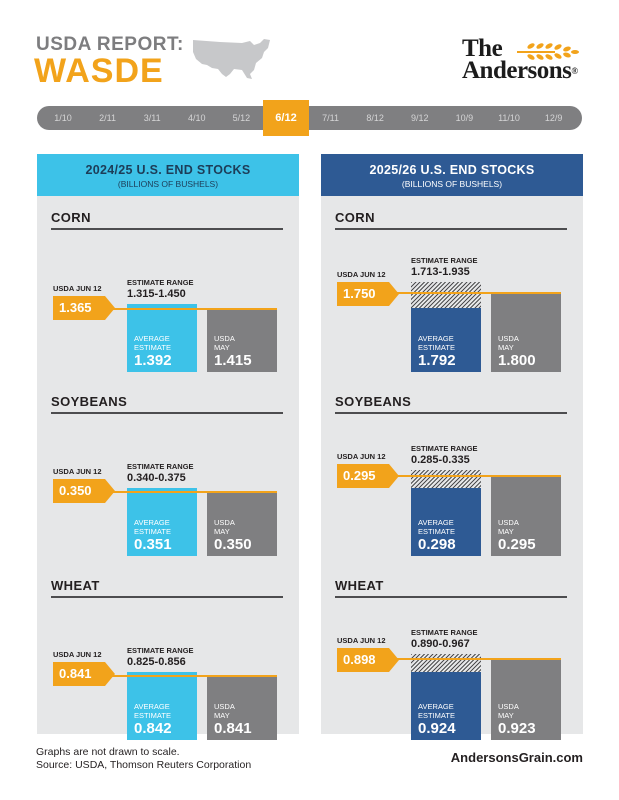  I want to click on bar-usda-may: USDA MAY 0.350, so click(242, 524).